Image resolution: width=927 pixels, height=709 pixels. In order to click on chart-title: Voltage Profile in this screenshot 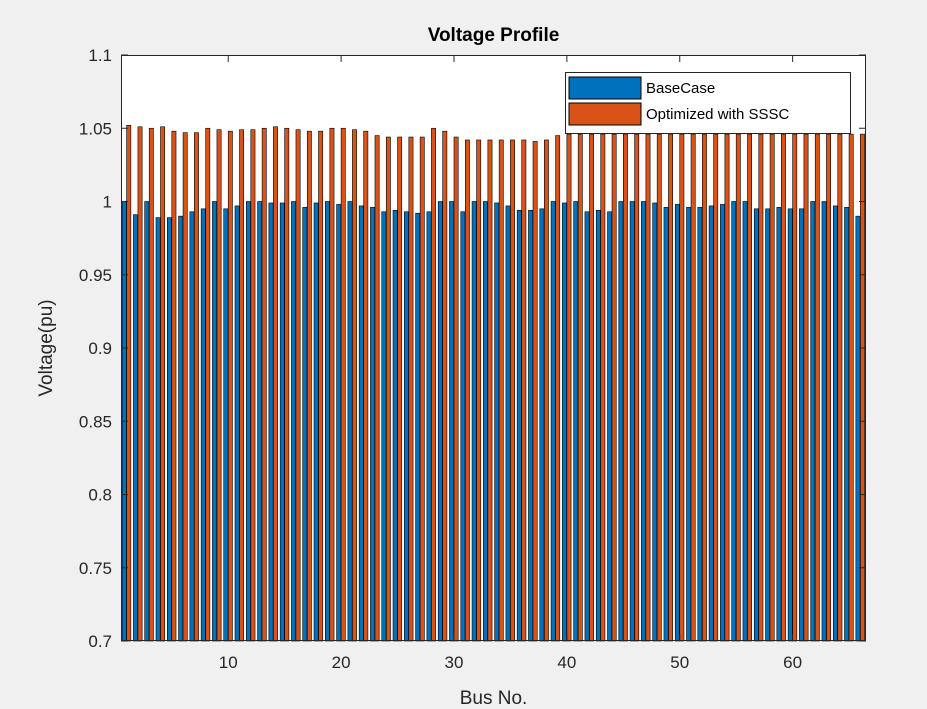, I will do `click(494, 35)`.